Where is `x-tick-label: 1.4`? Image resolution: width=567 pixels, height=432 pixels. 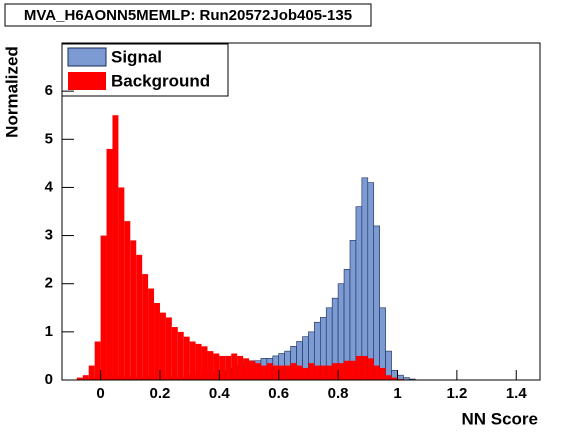 x-tick-label: 1.4 is located at coordinates (517, 393).